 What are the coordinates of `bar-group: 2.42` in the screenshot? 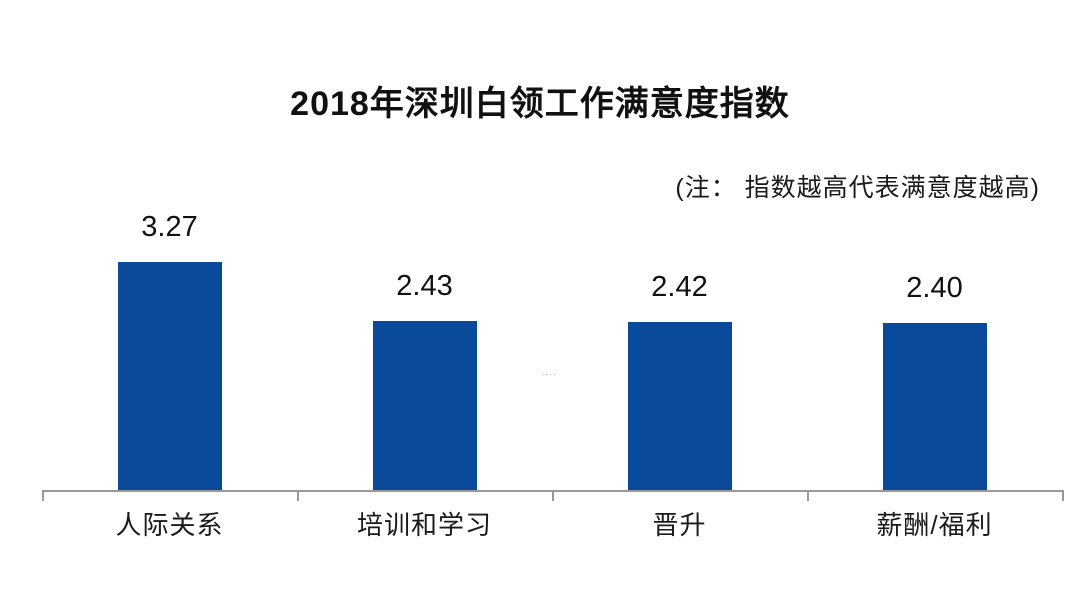 It's located at (679, 382).